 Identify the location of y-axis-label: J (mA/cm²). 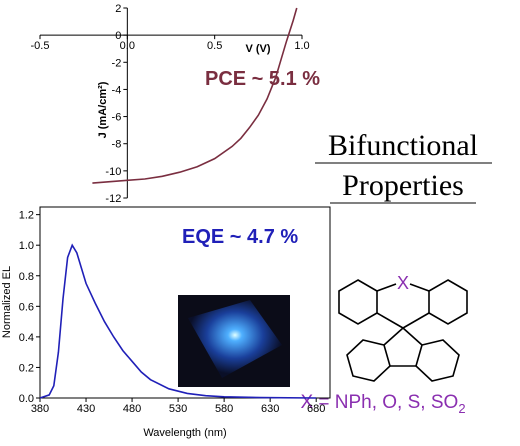
(103, 109).